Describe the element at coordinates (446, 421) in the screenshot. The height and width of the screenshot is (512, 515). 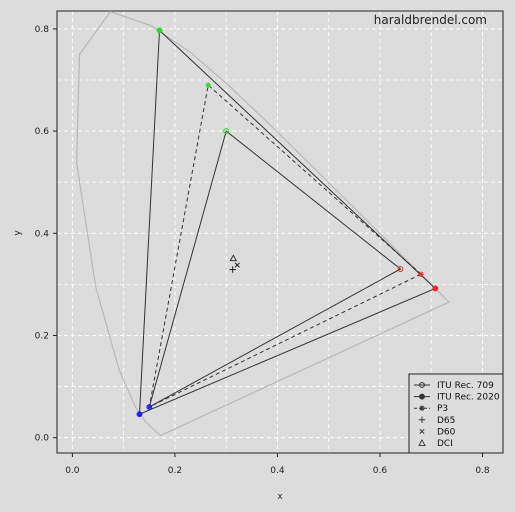
I see `legend-label: D65` at that location.